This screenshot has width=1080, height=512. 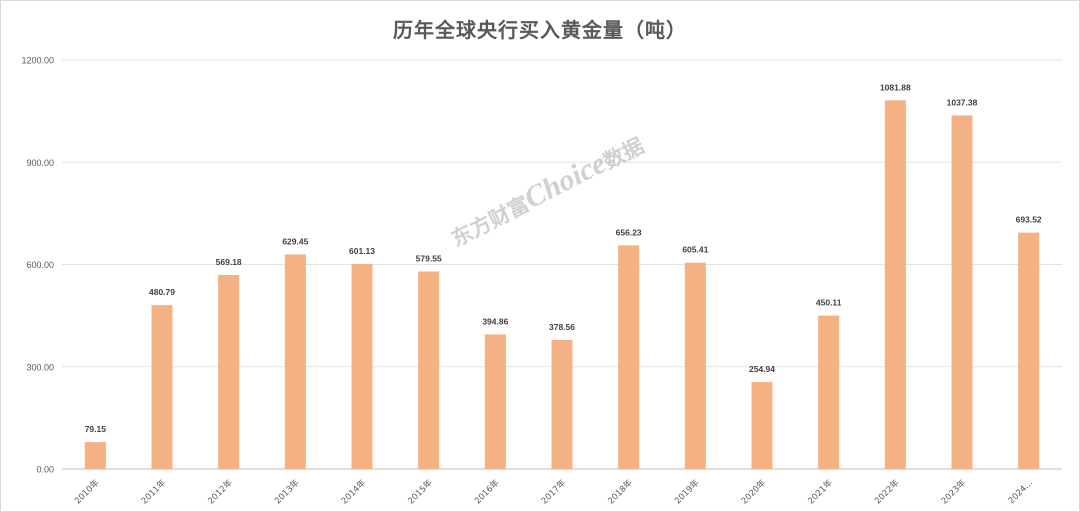 I want to click on y-tick-label: 600.00, so click(x=40, y=265).